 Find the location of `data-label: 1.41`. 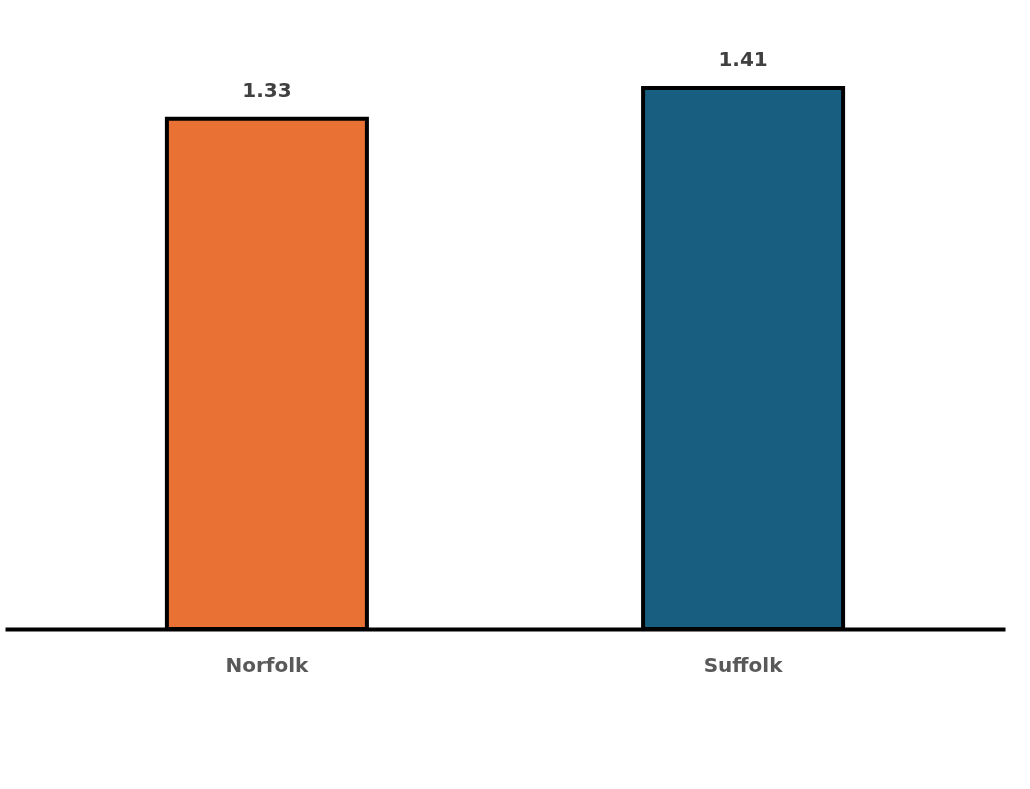

data-label: 1.41 is located at coordinates (743, 59).